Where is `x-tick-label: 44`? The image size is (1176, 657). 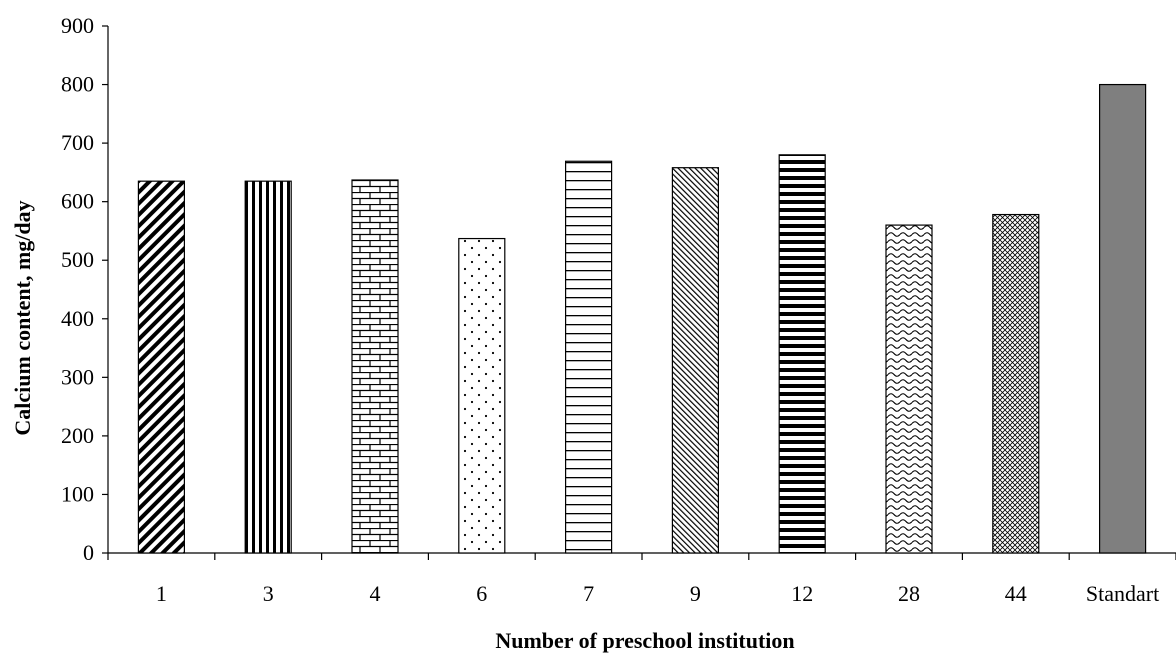 x-tick-label: 44 is located at coordinates (1016, 593).